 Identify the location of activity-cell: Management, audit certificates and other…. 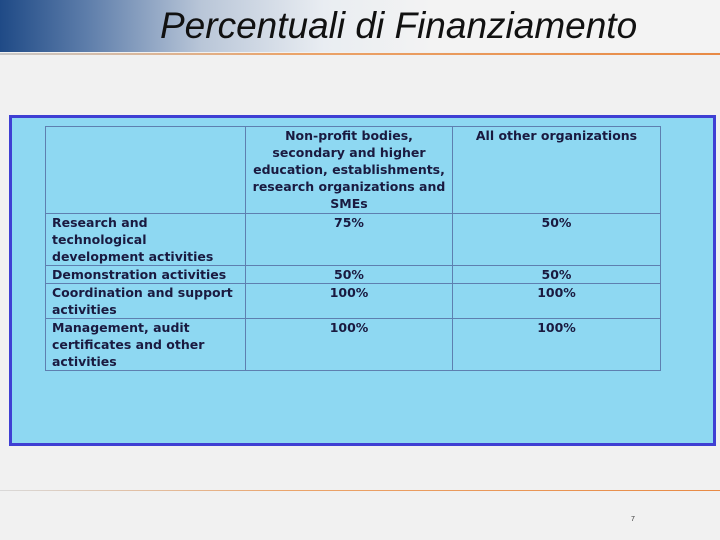
(145, 344).